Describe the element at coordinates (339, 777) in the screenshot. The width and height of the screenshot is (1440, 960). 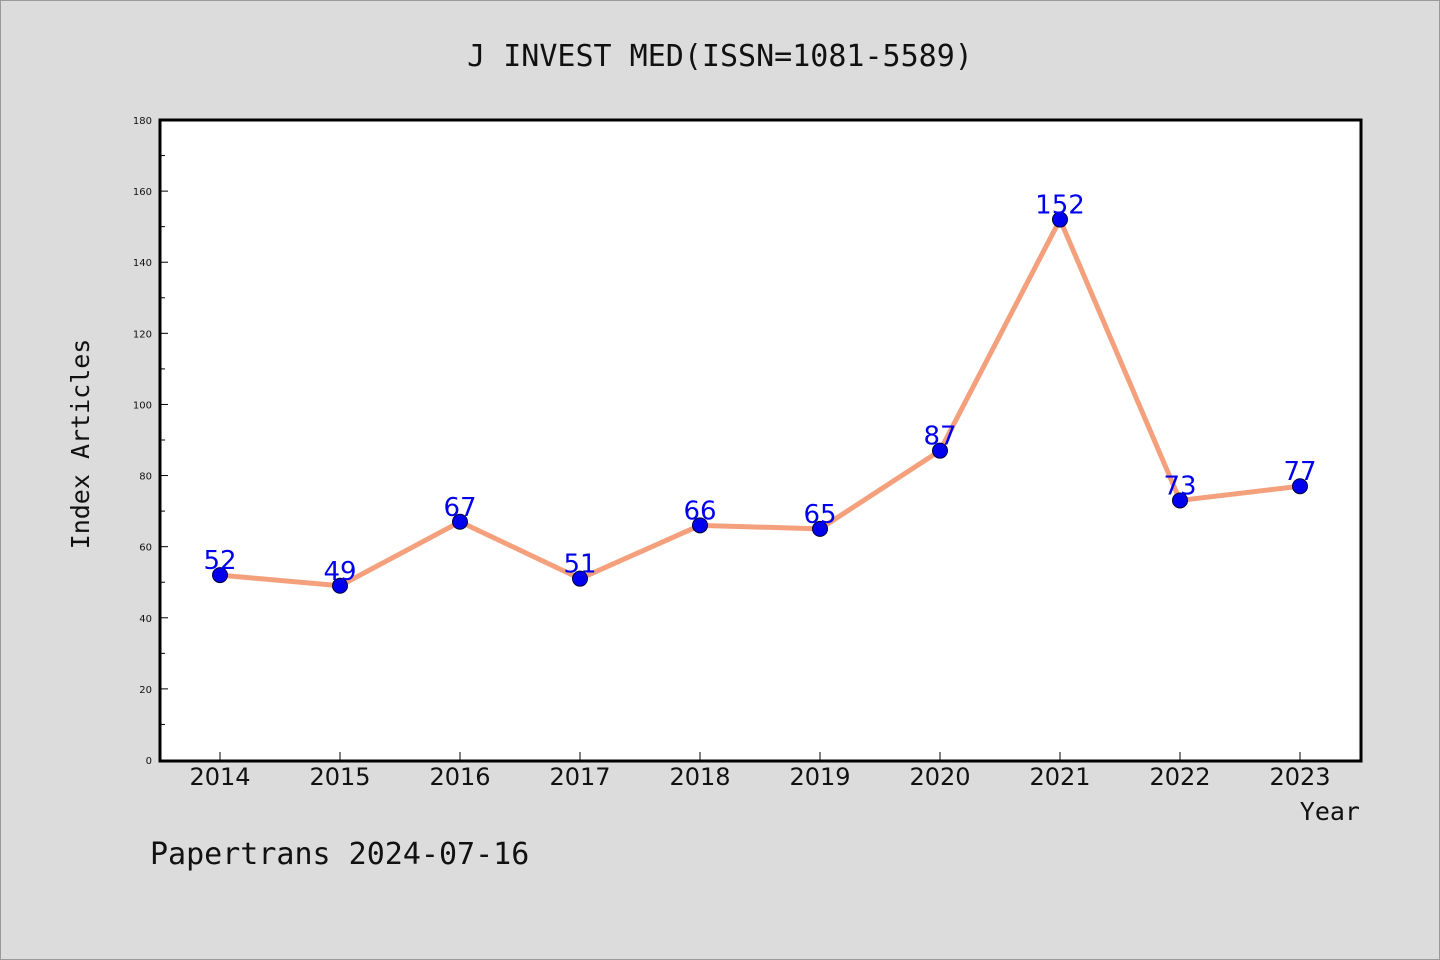
I see `x-tick-label: 2015` at that location.